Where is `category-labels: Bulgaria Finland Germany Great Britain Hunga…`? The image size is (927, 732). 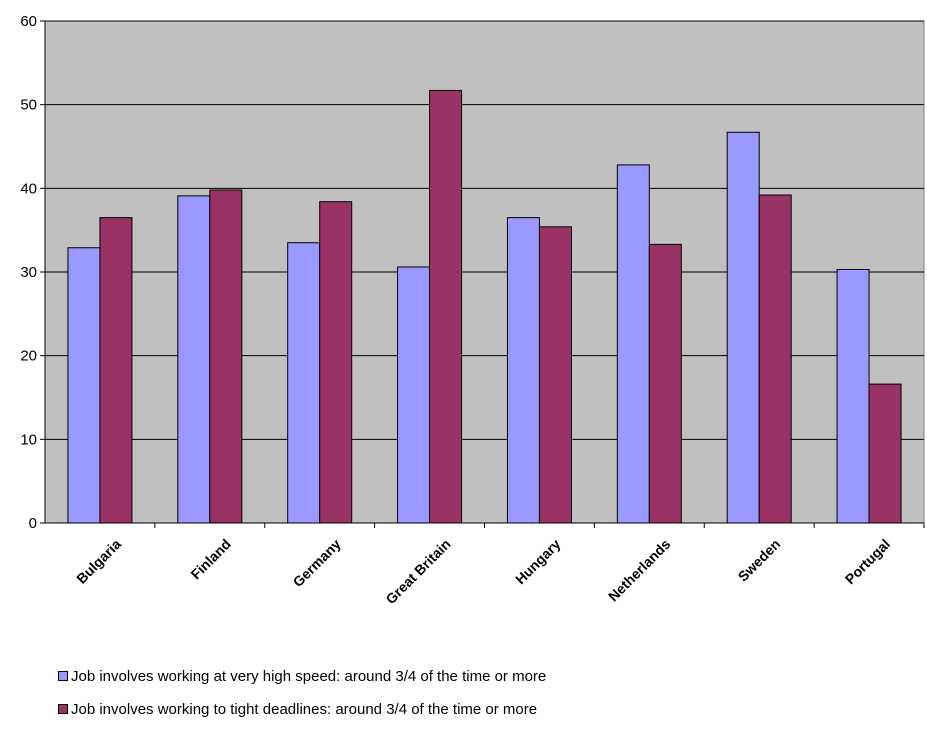 category-labels: Bulgaria Finland Germany Great Britain Hunga… is located at coordinates (483, 571).